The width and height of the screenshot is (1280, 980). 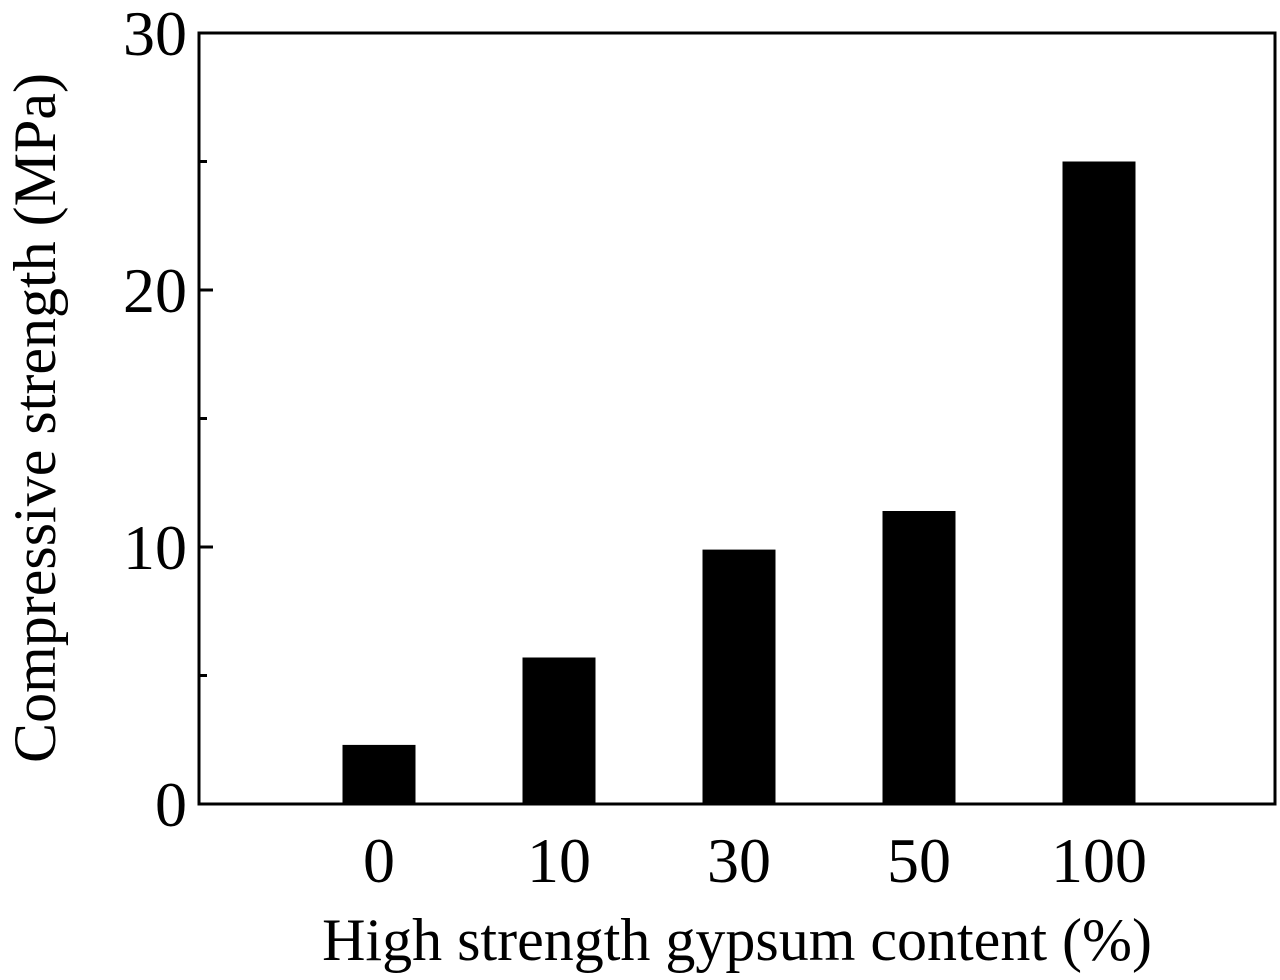 I want to click on y-tick-label: 20, so click(x=155, y=290).